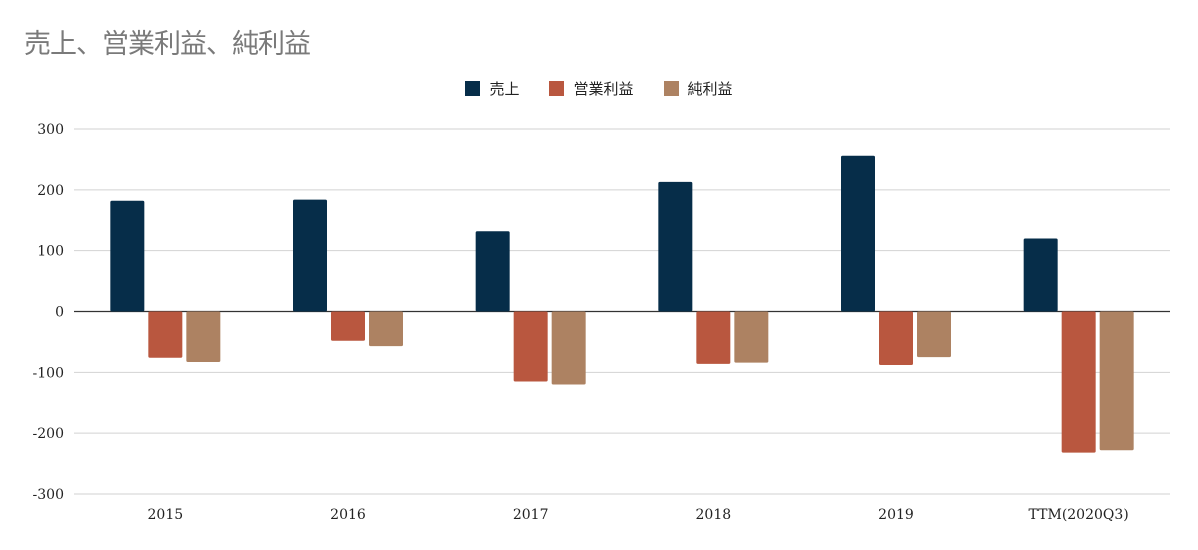 The height and width of the screenshot is (550, 1198). What do you see at coordinates (896, 515) in the screenshot?
I see `x-category-label: 2019` at bounding box center [896, 515].